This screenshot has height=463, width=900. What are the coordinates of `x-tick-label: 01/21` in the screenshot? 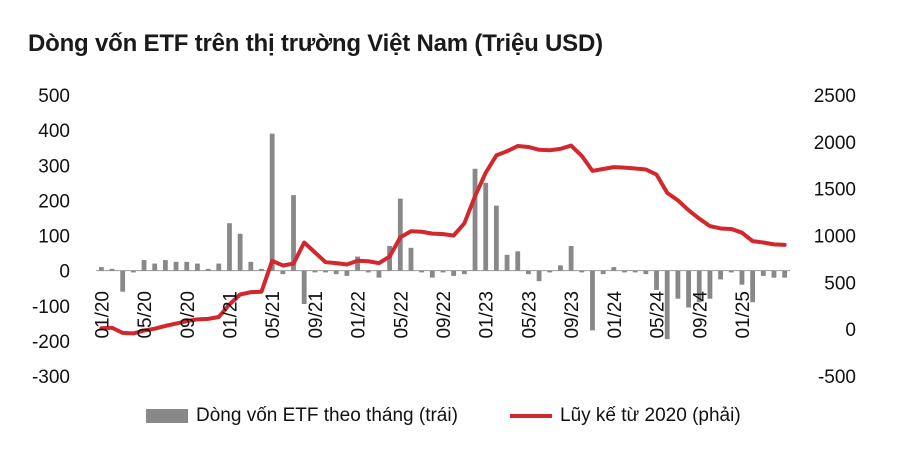 It's located at (230, 315).